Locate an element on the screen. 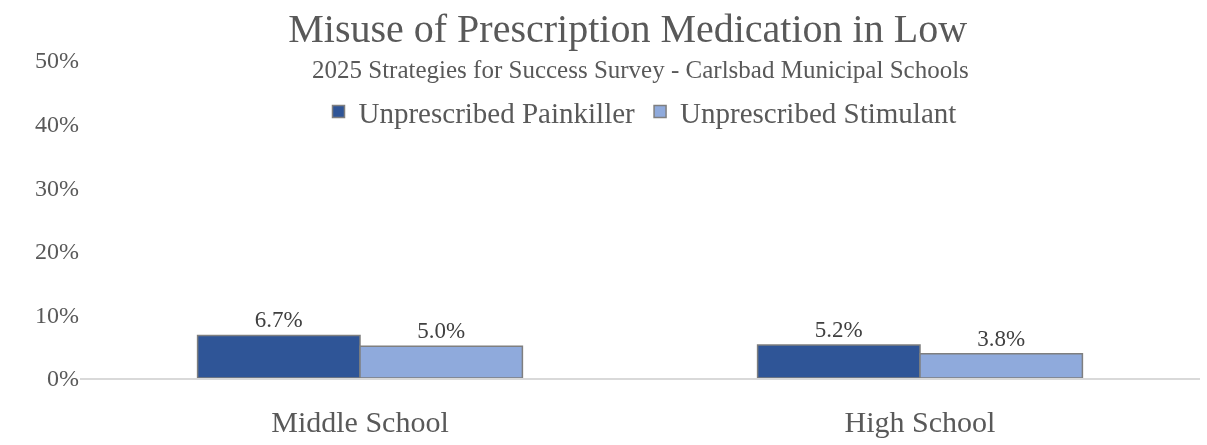 This screenshot has height=445, width=1207. y-tick-label: 40% is located at coordinates (57, 124).